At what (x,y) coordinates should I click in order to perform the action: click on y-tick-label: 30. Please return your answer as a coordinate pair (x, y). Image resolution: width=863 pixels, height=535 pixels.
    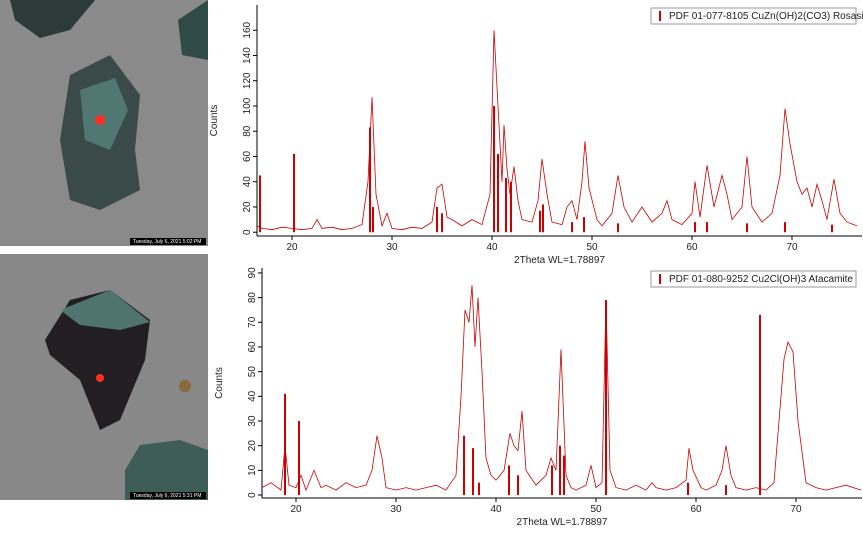
    Looking at the image, I should click on (252, 421).